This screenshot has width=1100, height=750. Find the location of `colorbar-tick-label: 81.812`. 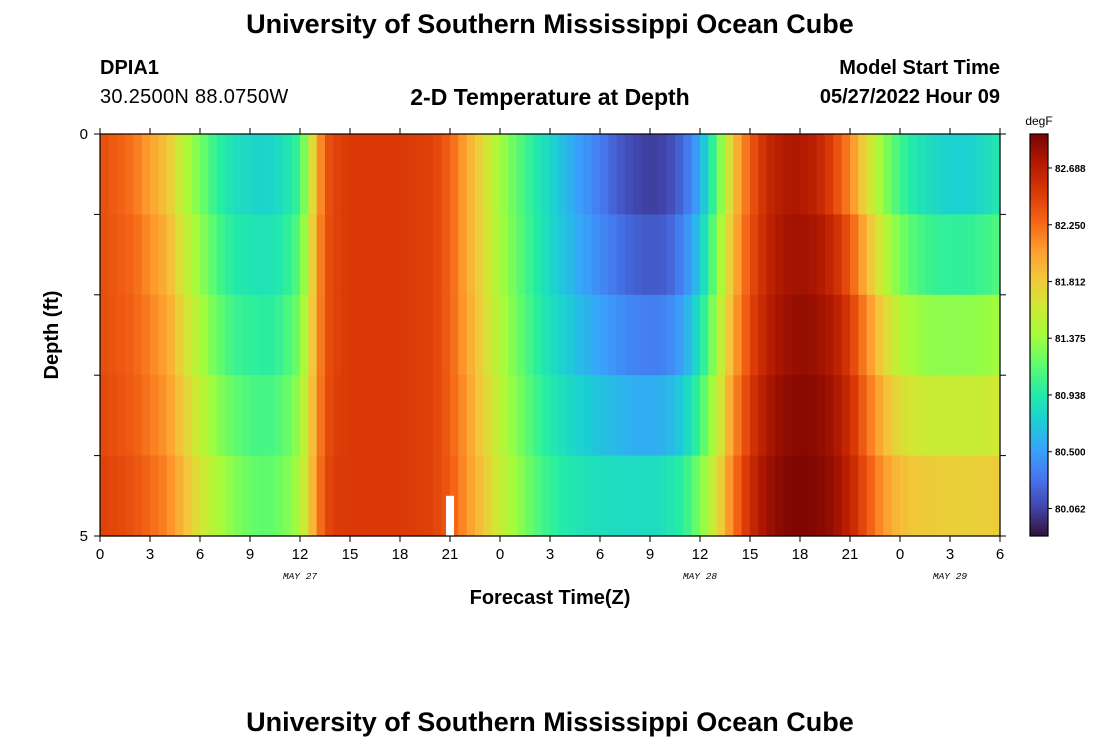

colorbar-tick-label: 81.812 is located at coordinates (1070, 283).